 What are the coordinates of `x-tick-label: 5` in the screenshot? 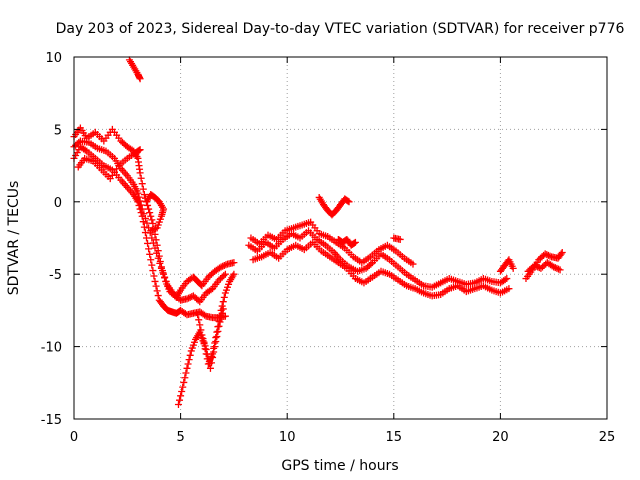 It's located at (180, 437).